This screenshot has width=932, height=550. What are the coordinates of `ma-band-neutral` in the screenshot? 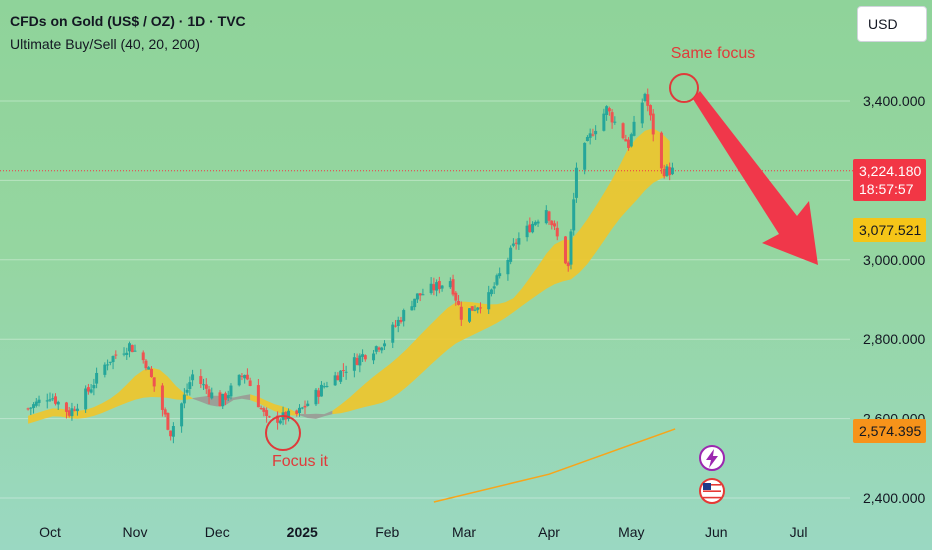 It's located at (316, 414).